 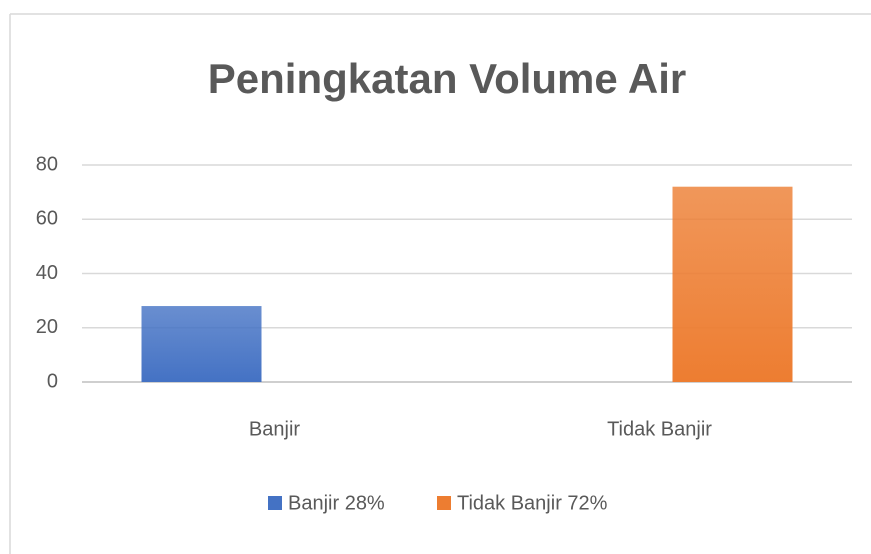 I want to click on y-tick-label: 0, so click(x=52, y=381).